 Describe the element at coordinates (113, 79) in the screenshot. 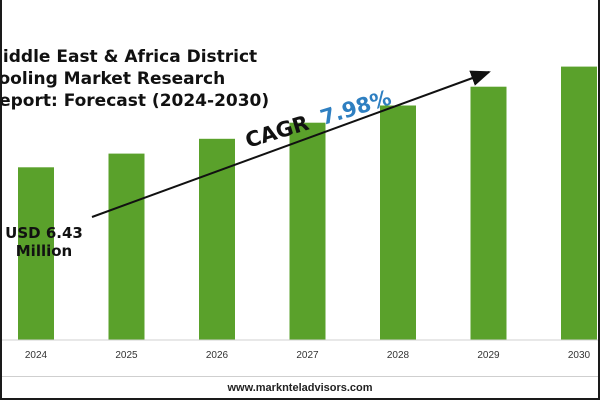

I see `chart-title-line-2: Cooling Market Research` at that location.